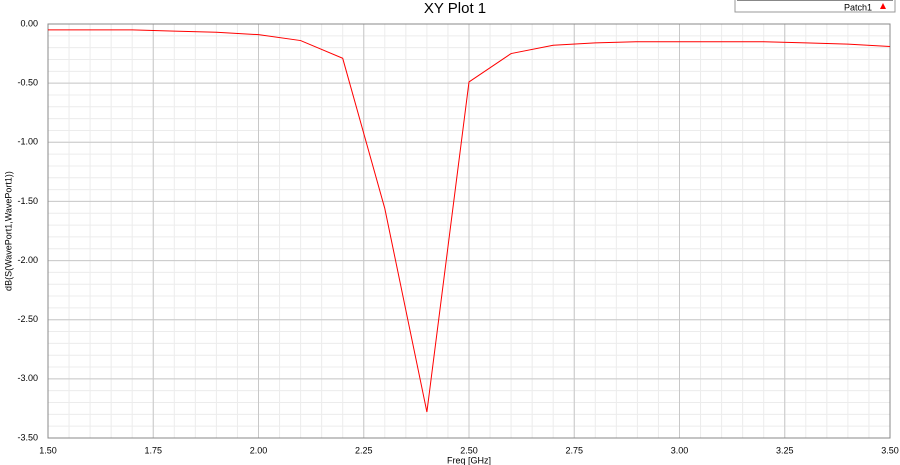 The height and width of the screenshot is (465, 900). Describe the element at coordinates (364, 450) in the screenshot. I see `x-tick-label: 2.25` at that location.